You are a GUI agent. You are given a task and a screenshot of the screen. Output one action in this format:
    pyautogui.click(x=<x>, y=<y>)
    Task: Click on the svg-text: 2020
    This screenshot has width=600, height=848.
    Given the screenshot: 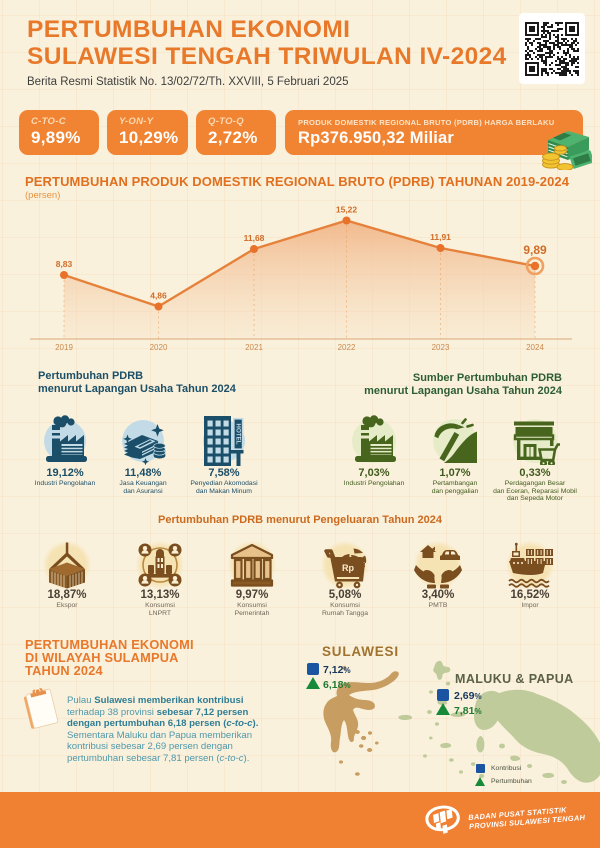 What is the action you would take?
    pyautogui.click(x=159, y=347)
    